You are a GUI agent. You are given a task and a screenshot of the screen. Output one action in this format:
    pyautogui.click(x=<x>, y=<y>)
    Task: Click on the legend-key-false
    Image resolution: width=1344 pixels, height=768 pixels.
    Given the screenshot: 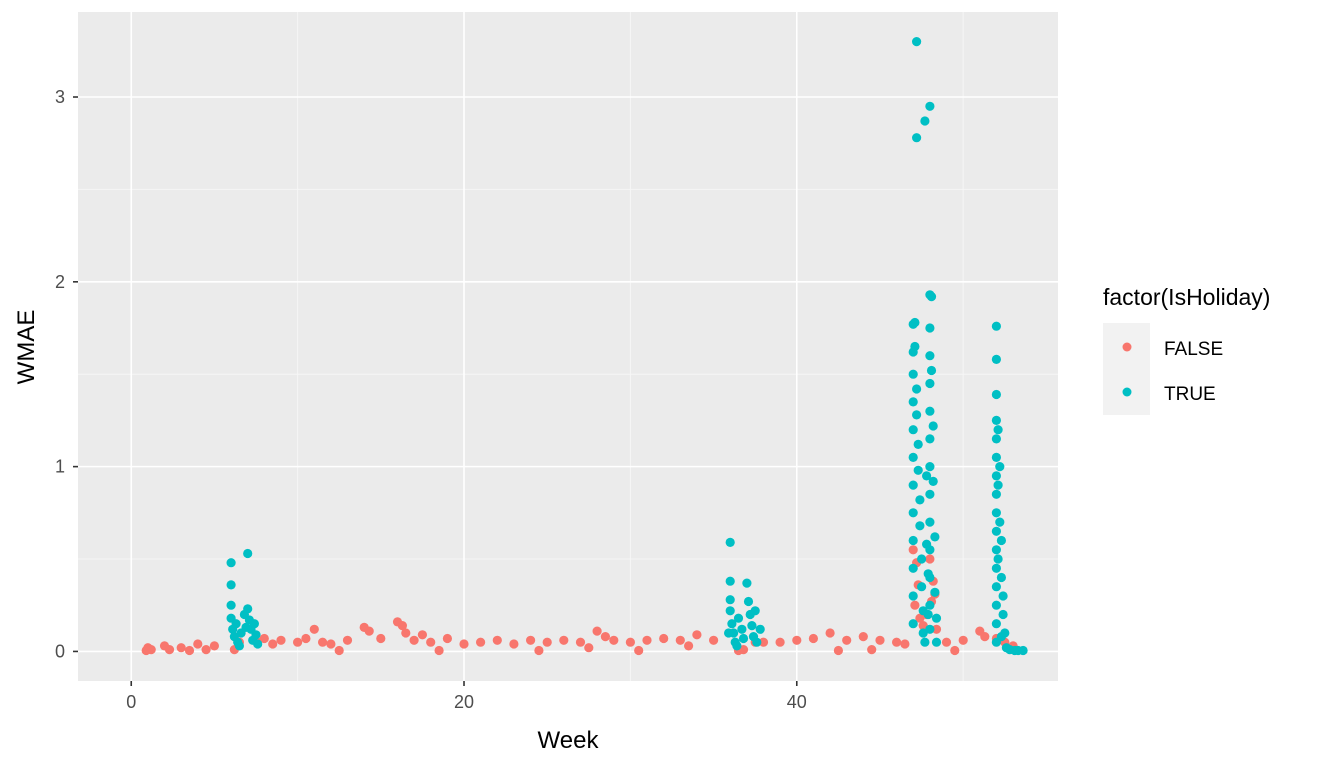 What is the action you would take?
    pyautogui.click(x=1127, y=347)
    